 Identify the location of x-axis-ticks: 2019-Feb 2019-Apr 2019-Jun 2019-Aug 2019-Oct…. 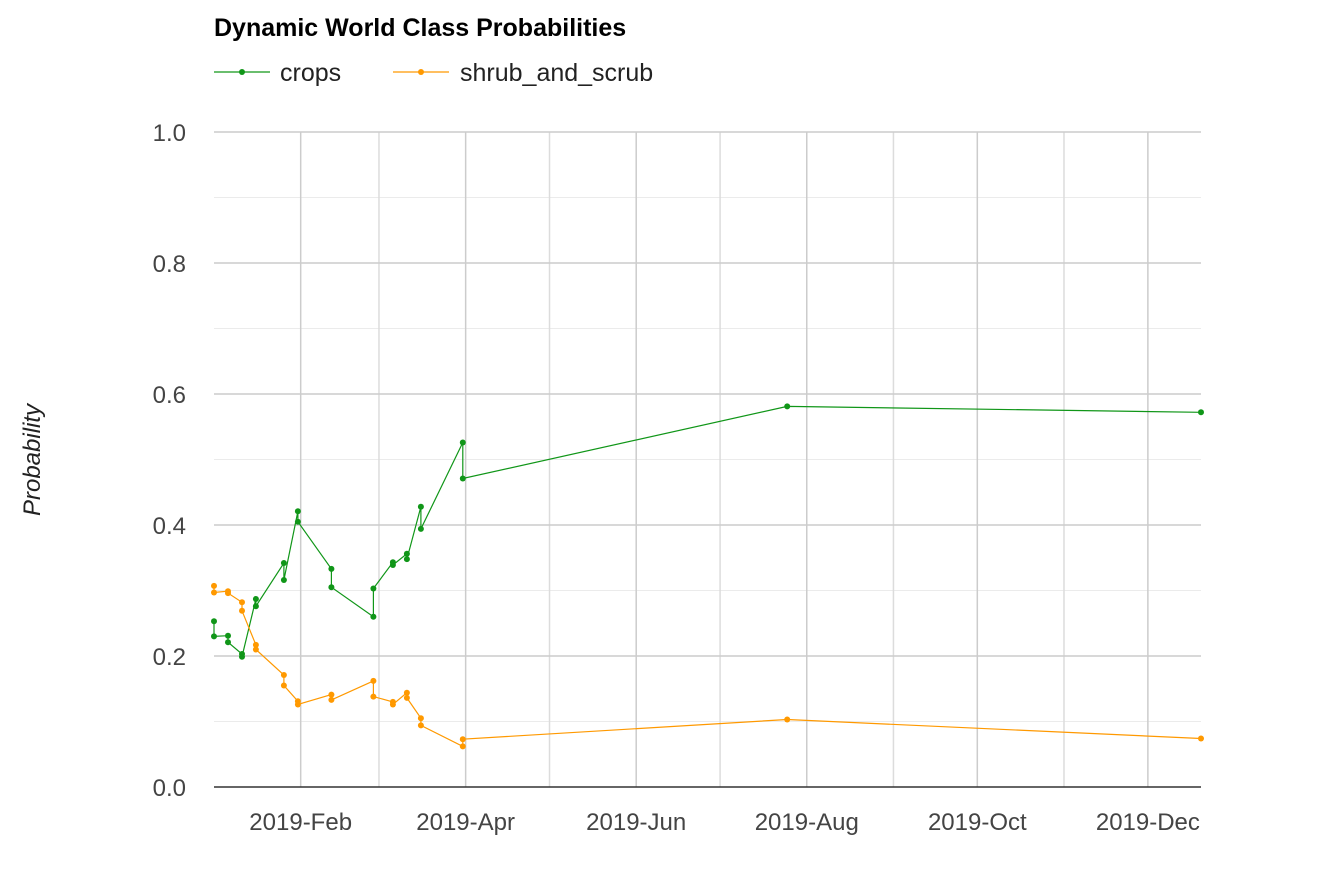
(724, 822).